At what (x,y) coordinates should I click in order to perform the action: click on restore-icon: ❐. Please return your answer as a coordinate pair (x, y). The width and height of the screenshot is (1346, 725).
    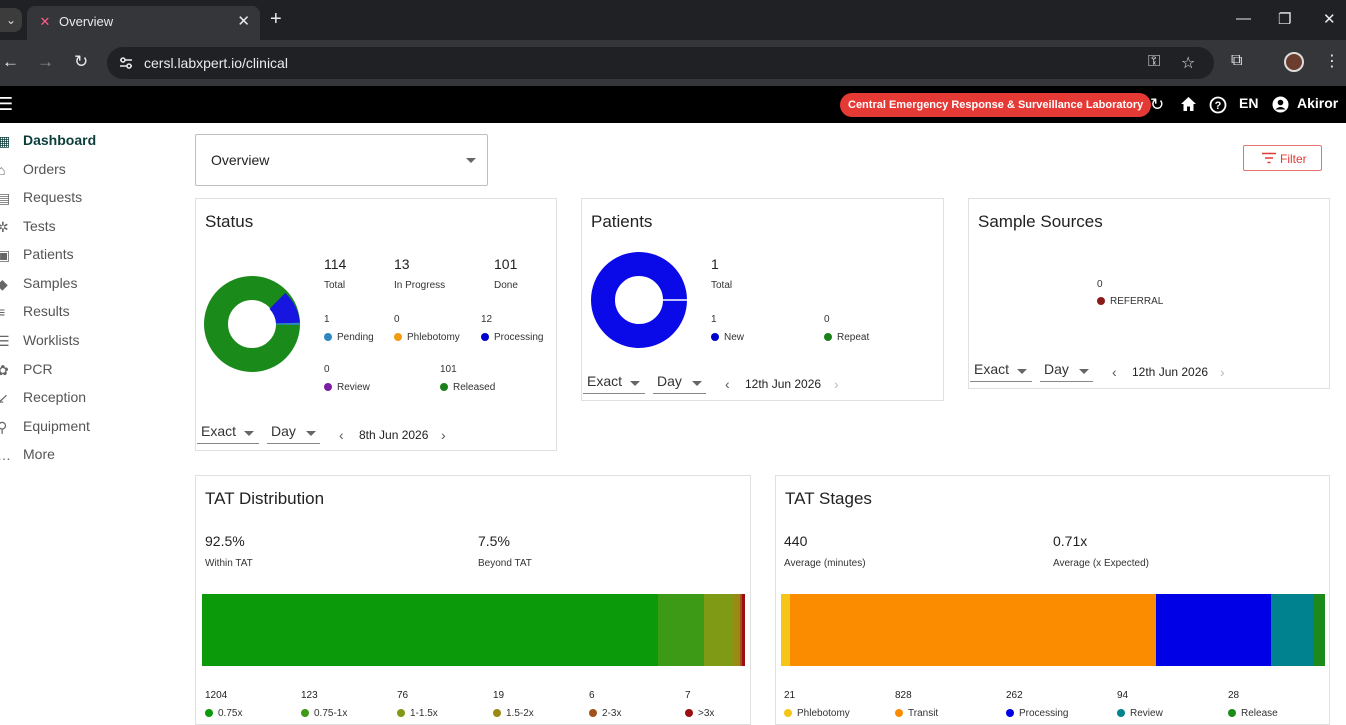
    Looking at the image, I should click on (1285, 19).